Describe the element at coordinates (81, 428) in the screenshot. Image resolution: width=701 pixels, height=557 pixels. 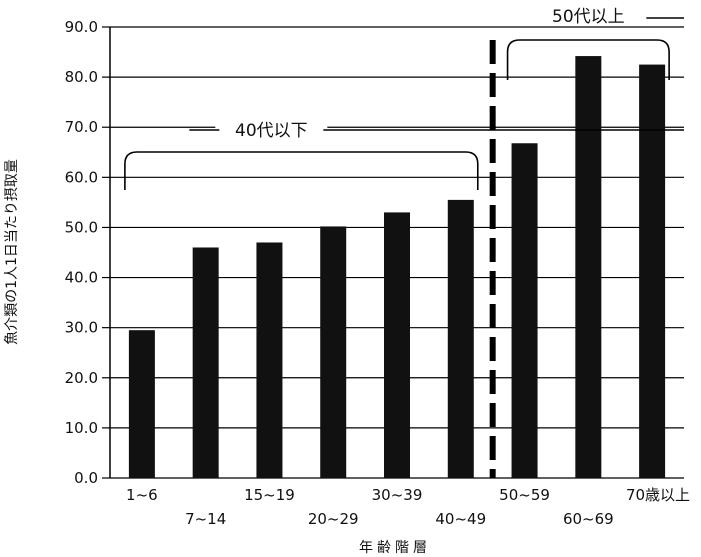
I see `y-tick-label: 10.0` at that location.